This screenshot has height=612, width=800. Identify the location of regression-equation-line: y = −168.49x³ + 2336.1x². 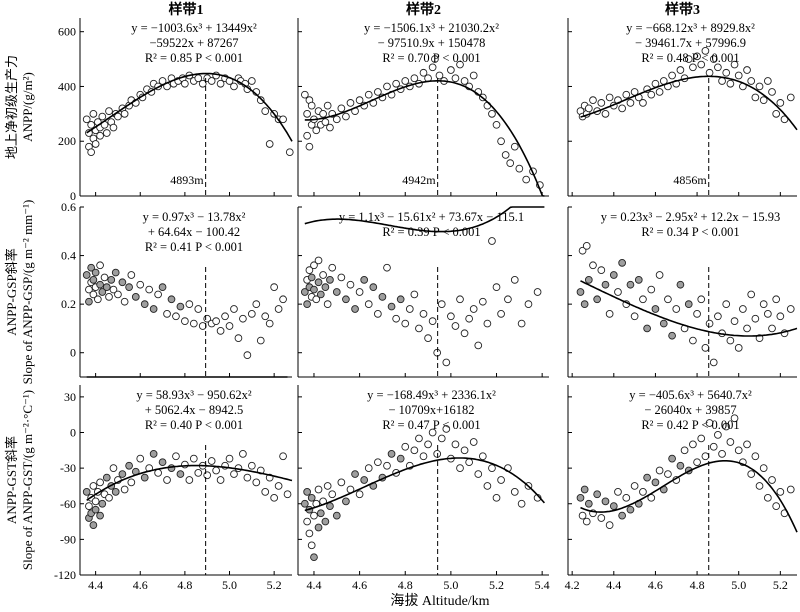
(431, 395).